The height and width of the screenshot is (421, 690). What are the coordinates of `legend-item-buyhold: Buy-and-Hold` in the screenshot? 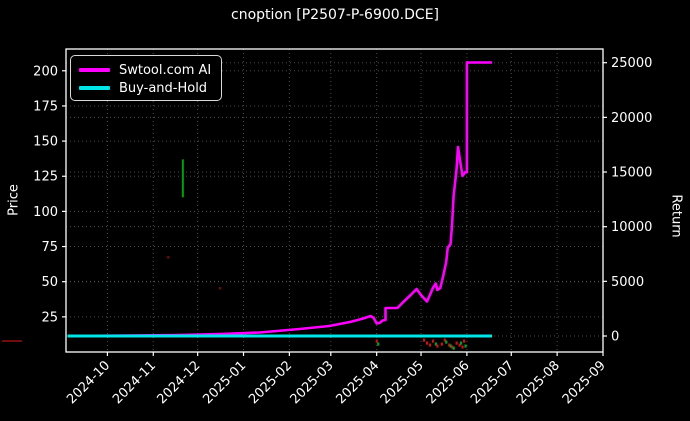 It's located at (146, 88).